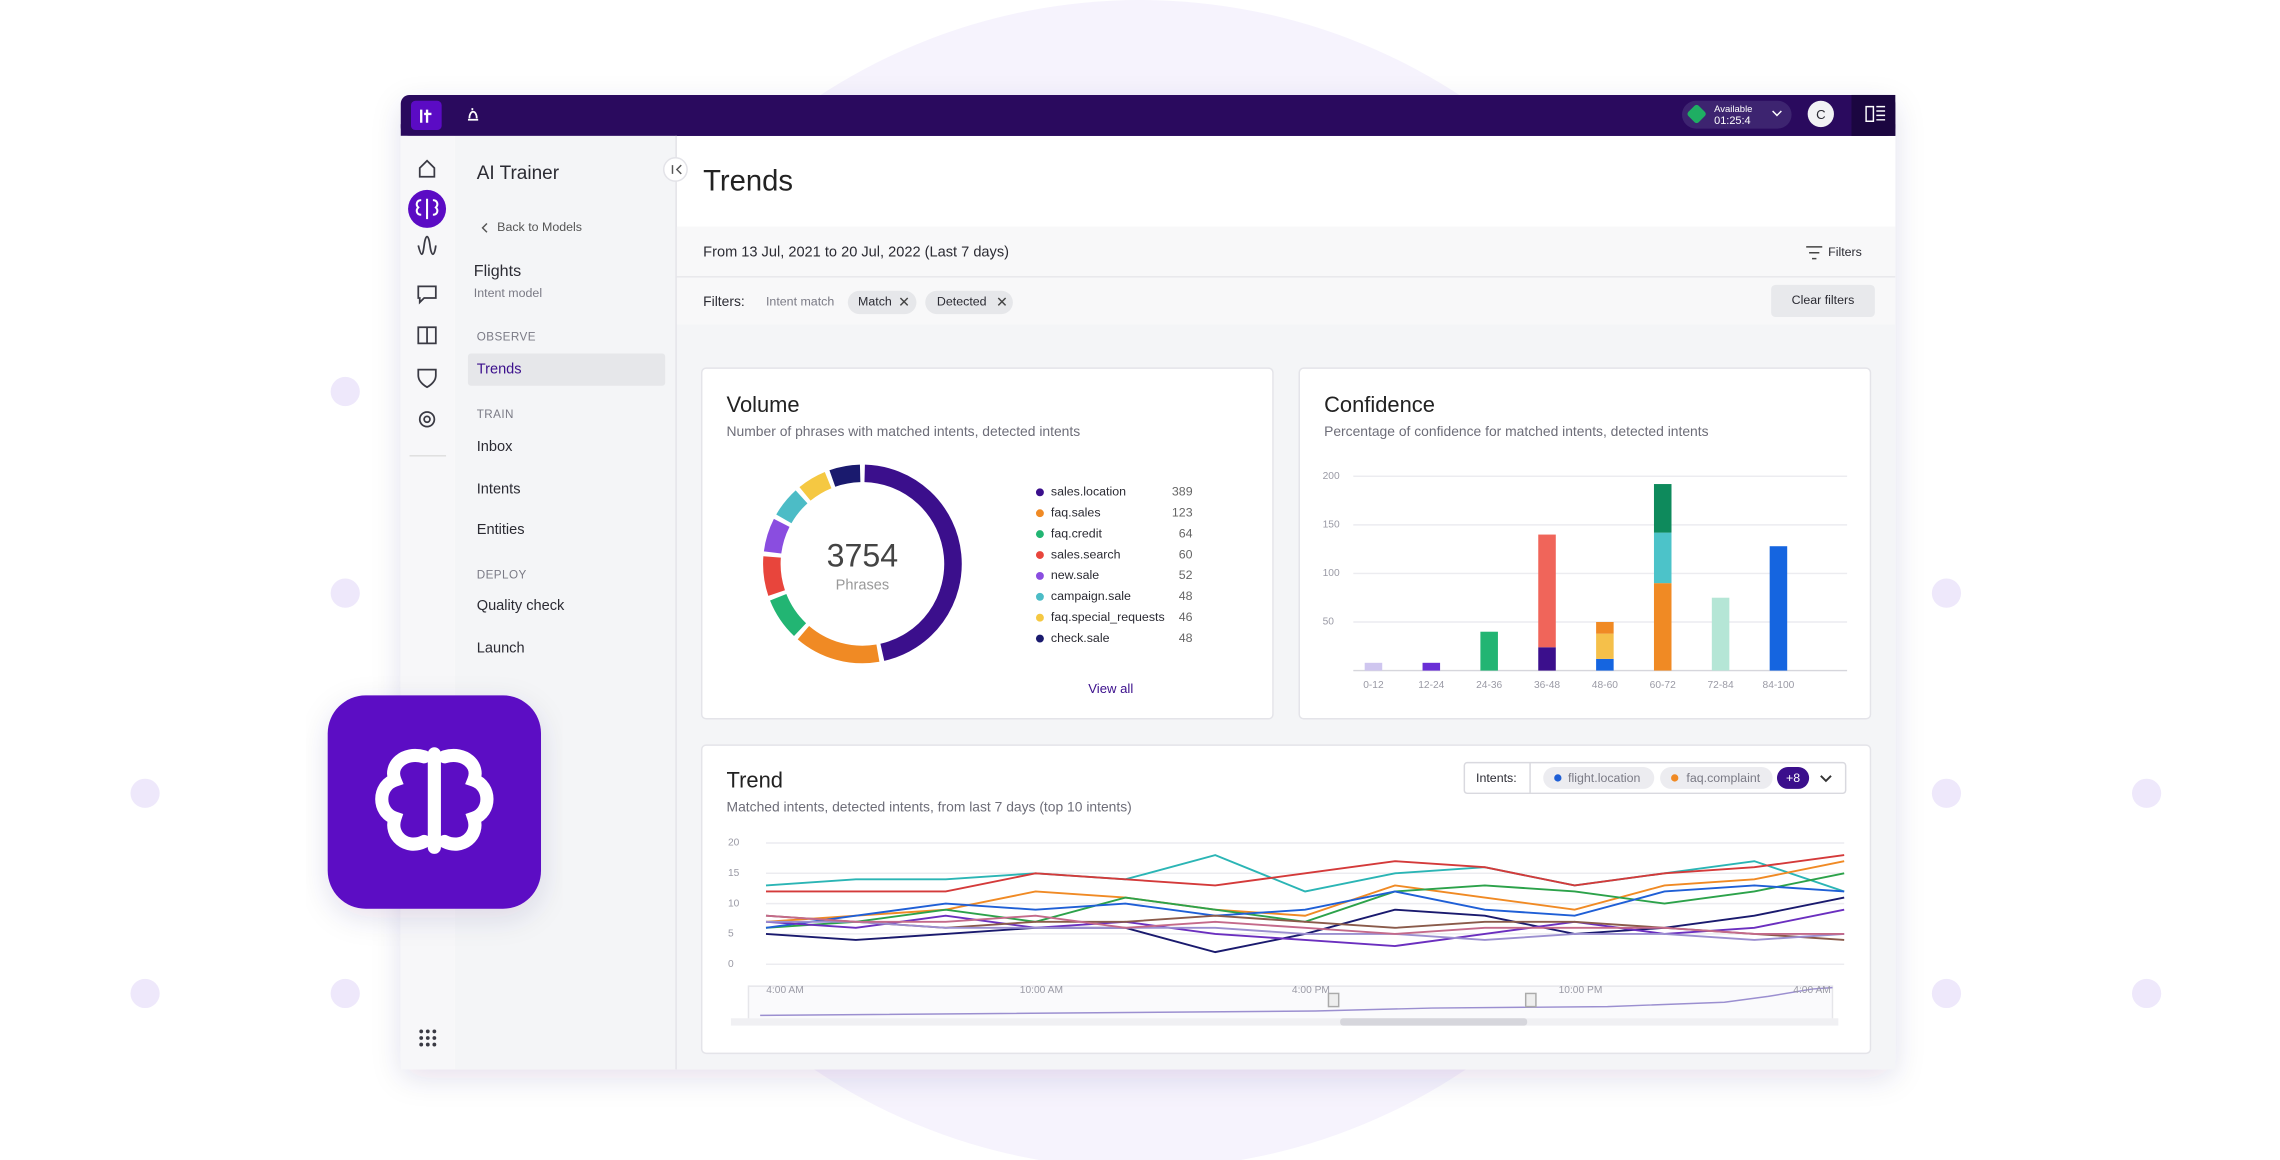 The height and width of the screenshot is (1160, 2280). I want to click on legend-label: sales.location, so click(1088, 492).